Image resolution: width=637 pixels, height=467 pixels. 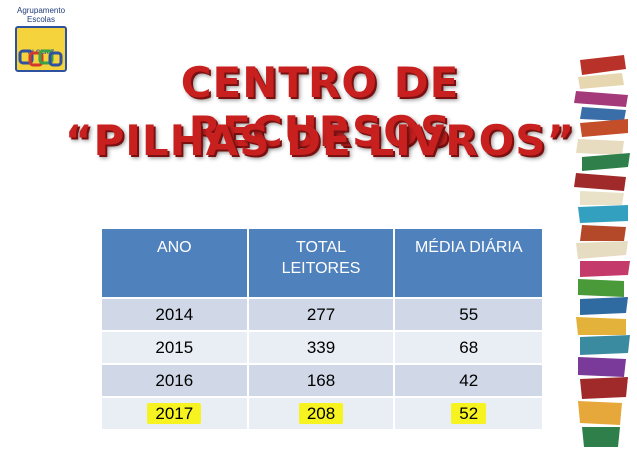 I want to click on cell-total: 208, so click(x=321, y=413).